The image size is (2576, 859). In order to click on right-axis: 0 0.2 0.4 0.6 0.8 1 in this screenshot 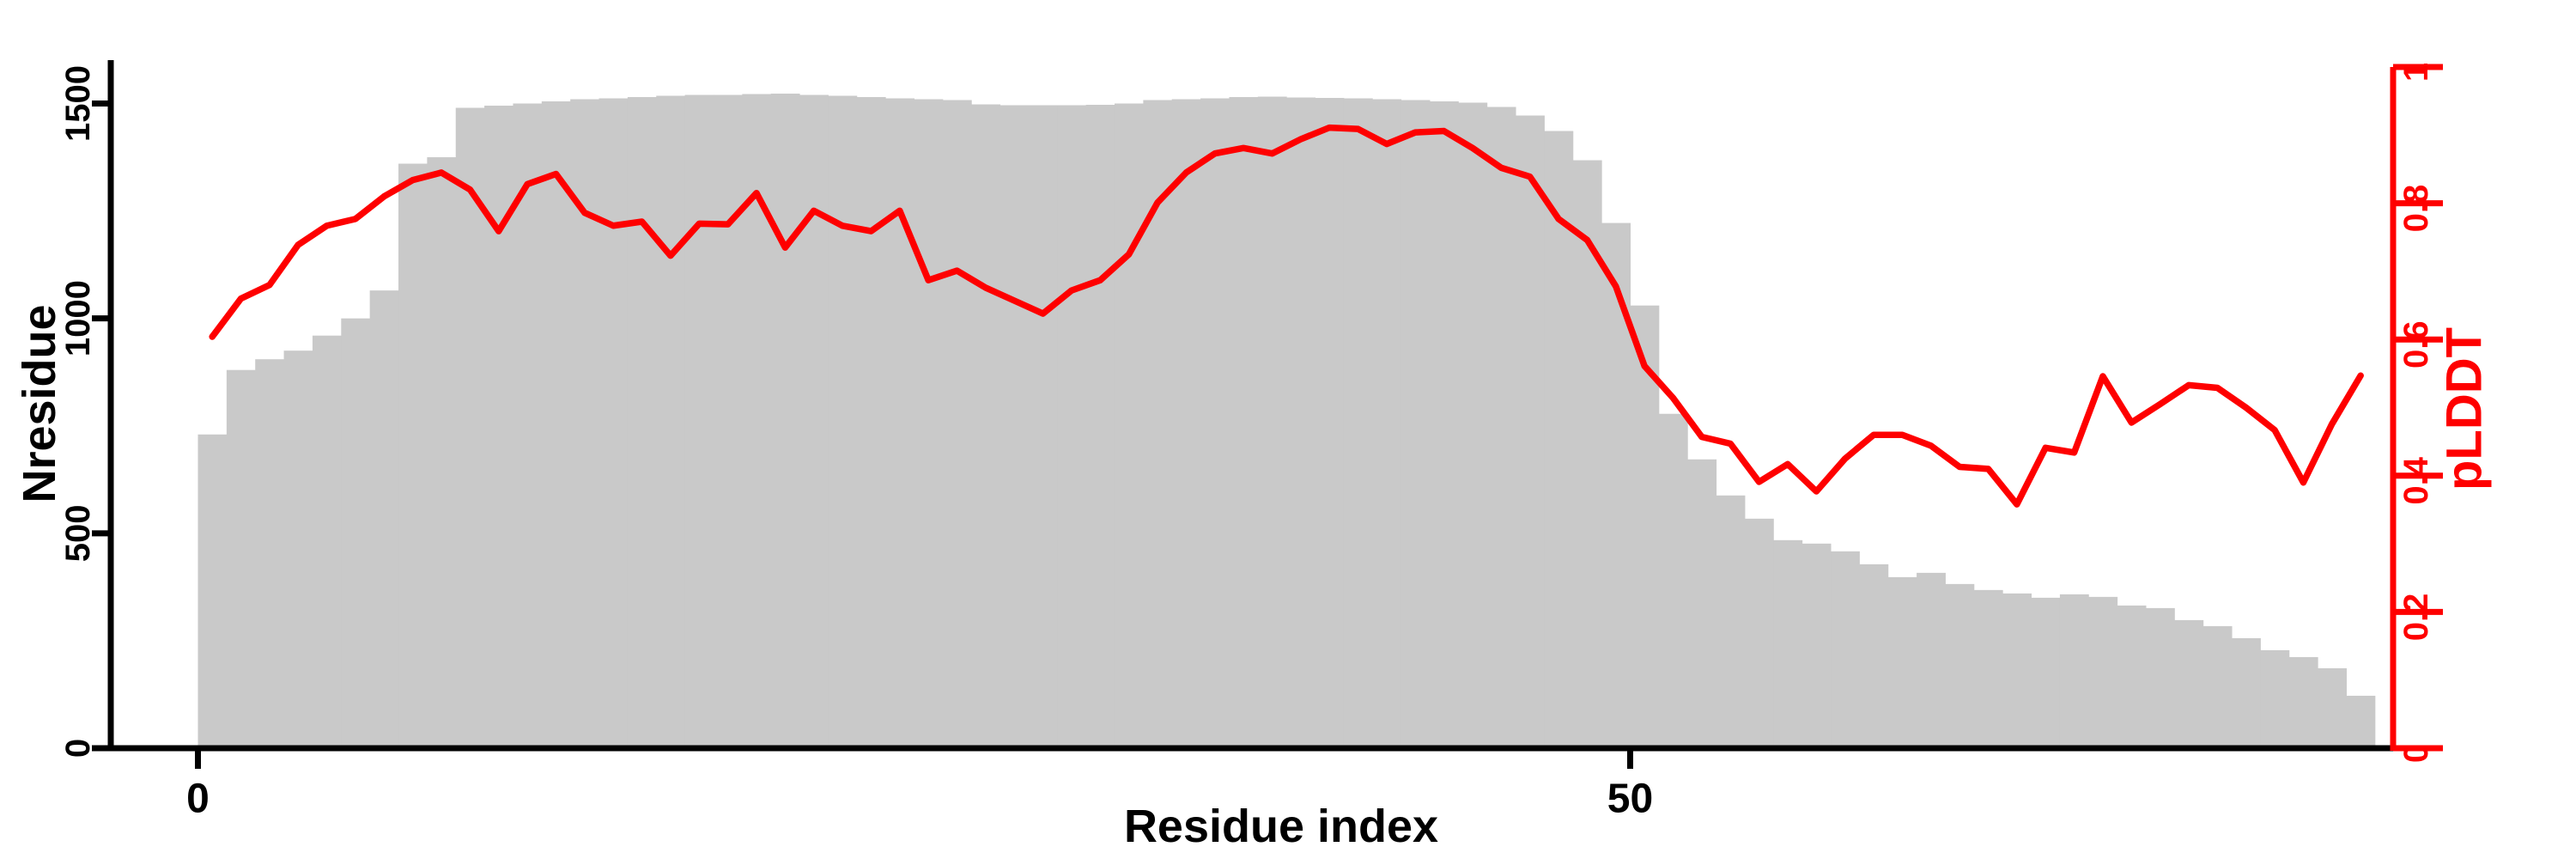, I will do `click(2416, 413)`.